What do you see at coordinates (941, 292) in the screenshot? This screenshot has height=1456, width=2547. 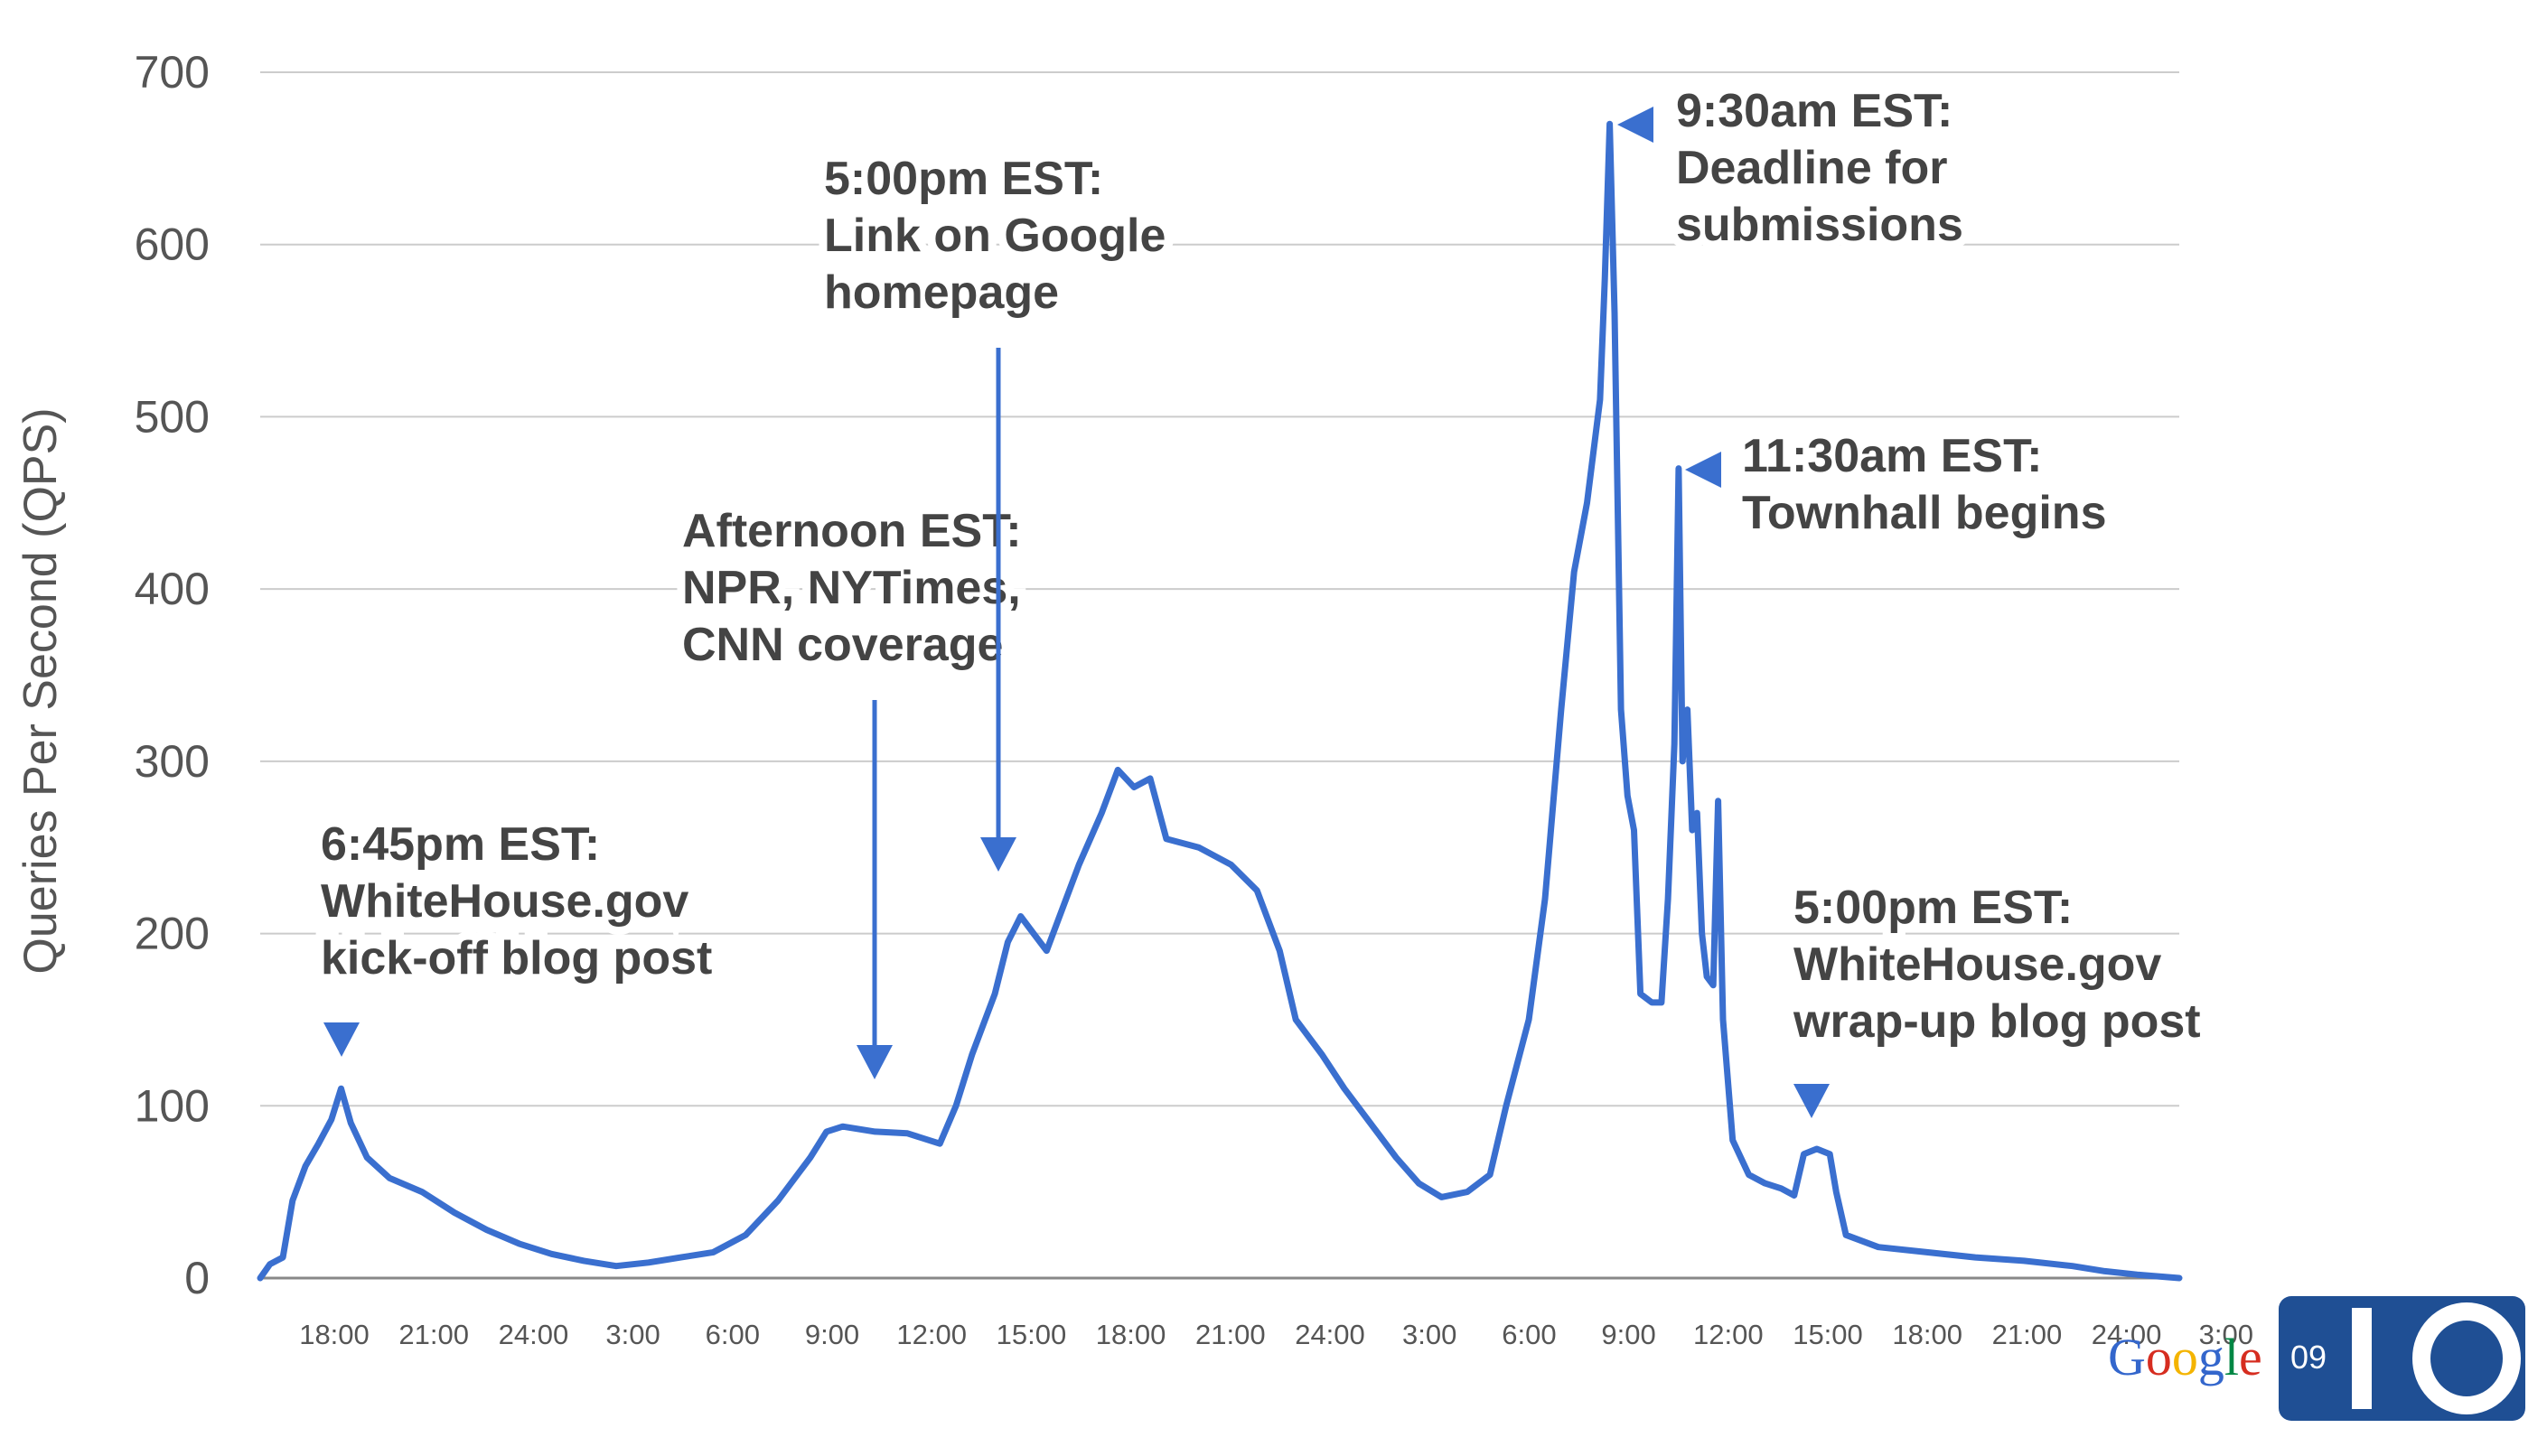 I see `annotation-text-line: homepage` at bounding box center [941, 292].